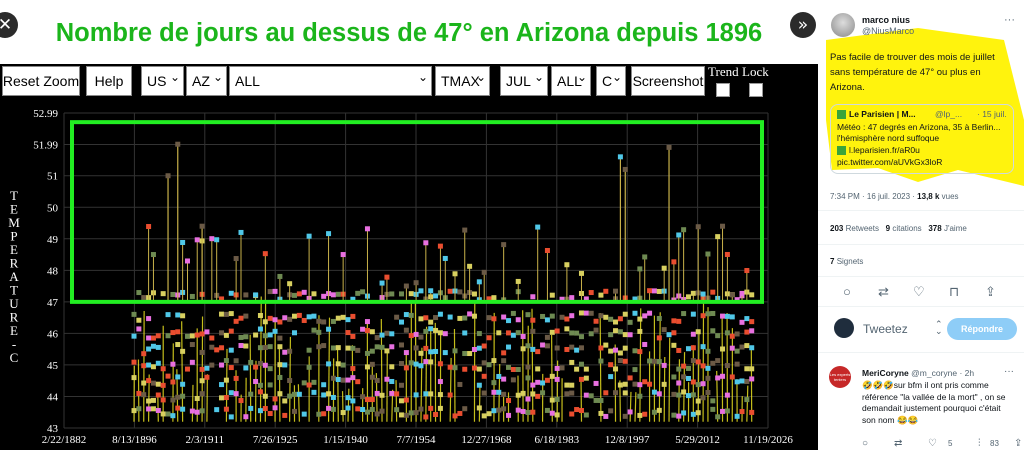  What do you see at coordinates (1009, 371) in the screenshot?
I see `reply-more-icon: ···` at bounding box center [1009, 371].